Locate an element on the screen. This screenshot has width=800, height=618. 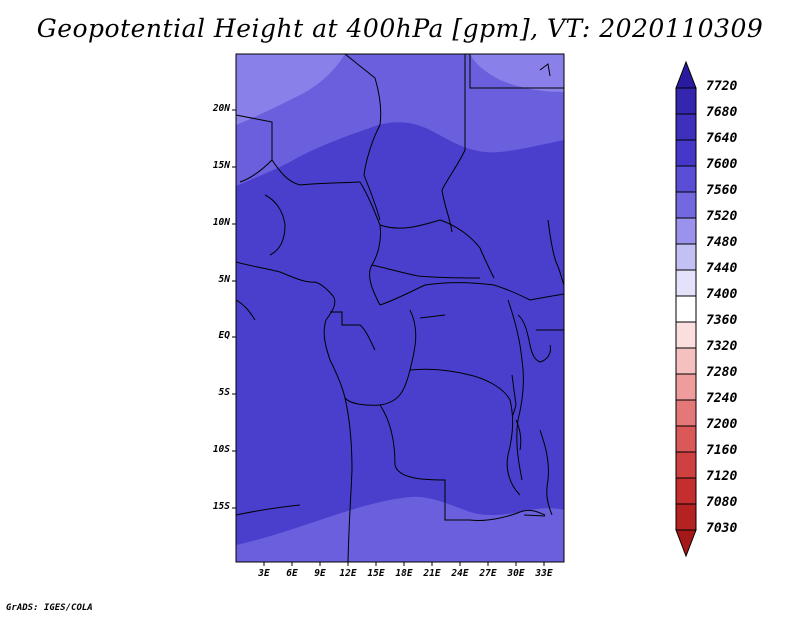
lon-tick-label: 18E is located at coordinates (404, 573).